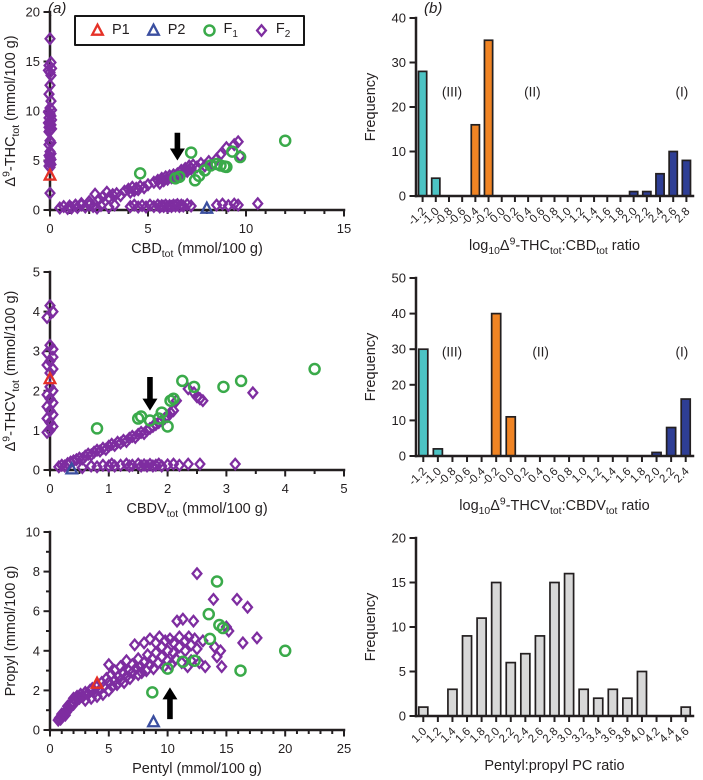 Image resolution: width=703 pixels, height=780 pixels. I want to click on legend-label-f1: F1, so click(230, 30).